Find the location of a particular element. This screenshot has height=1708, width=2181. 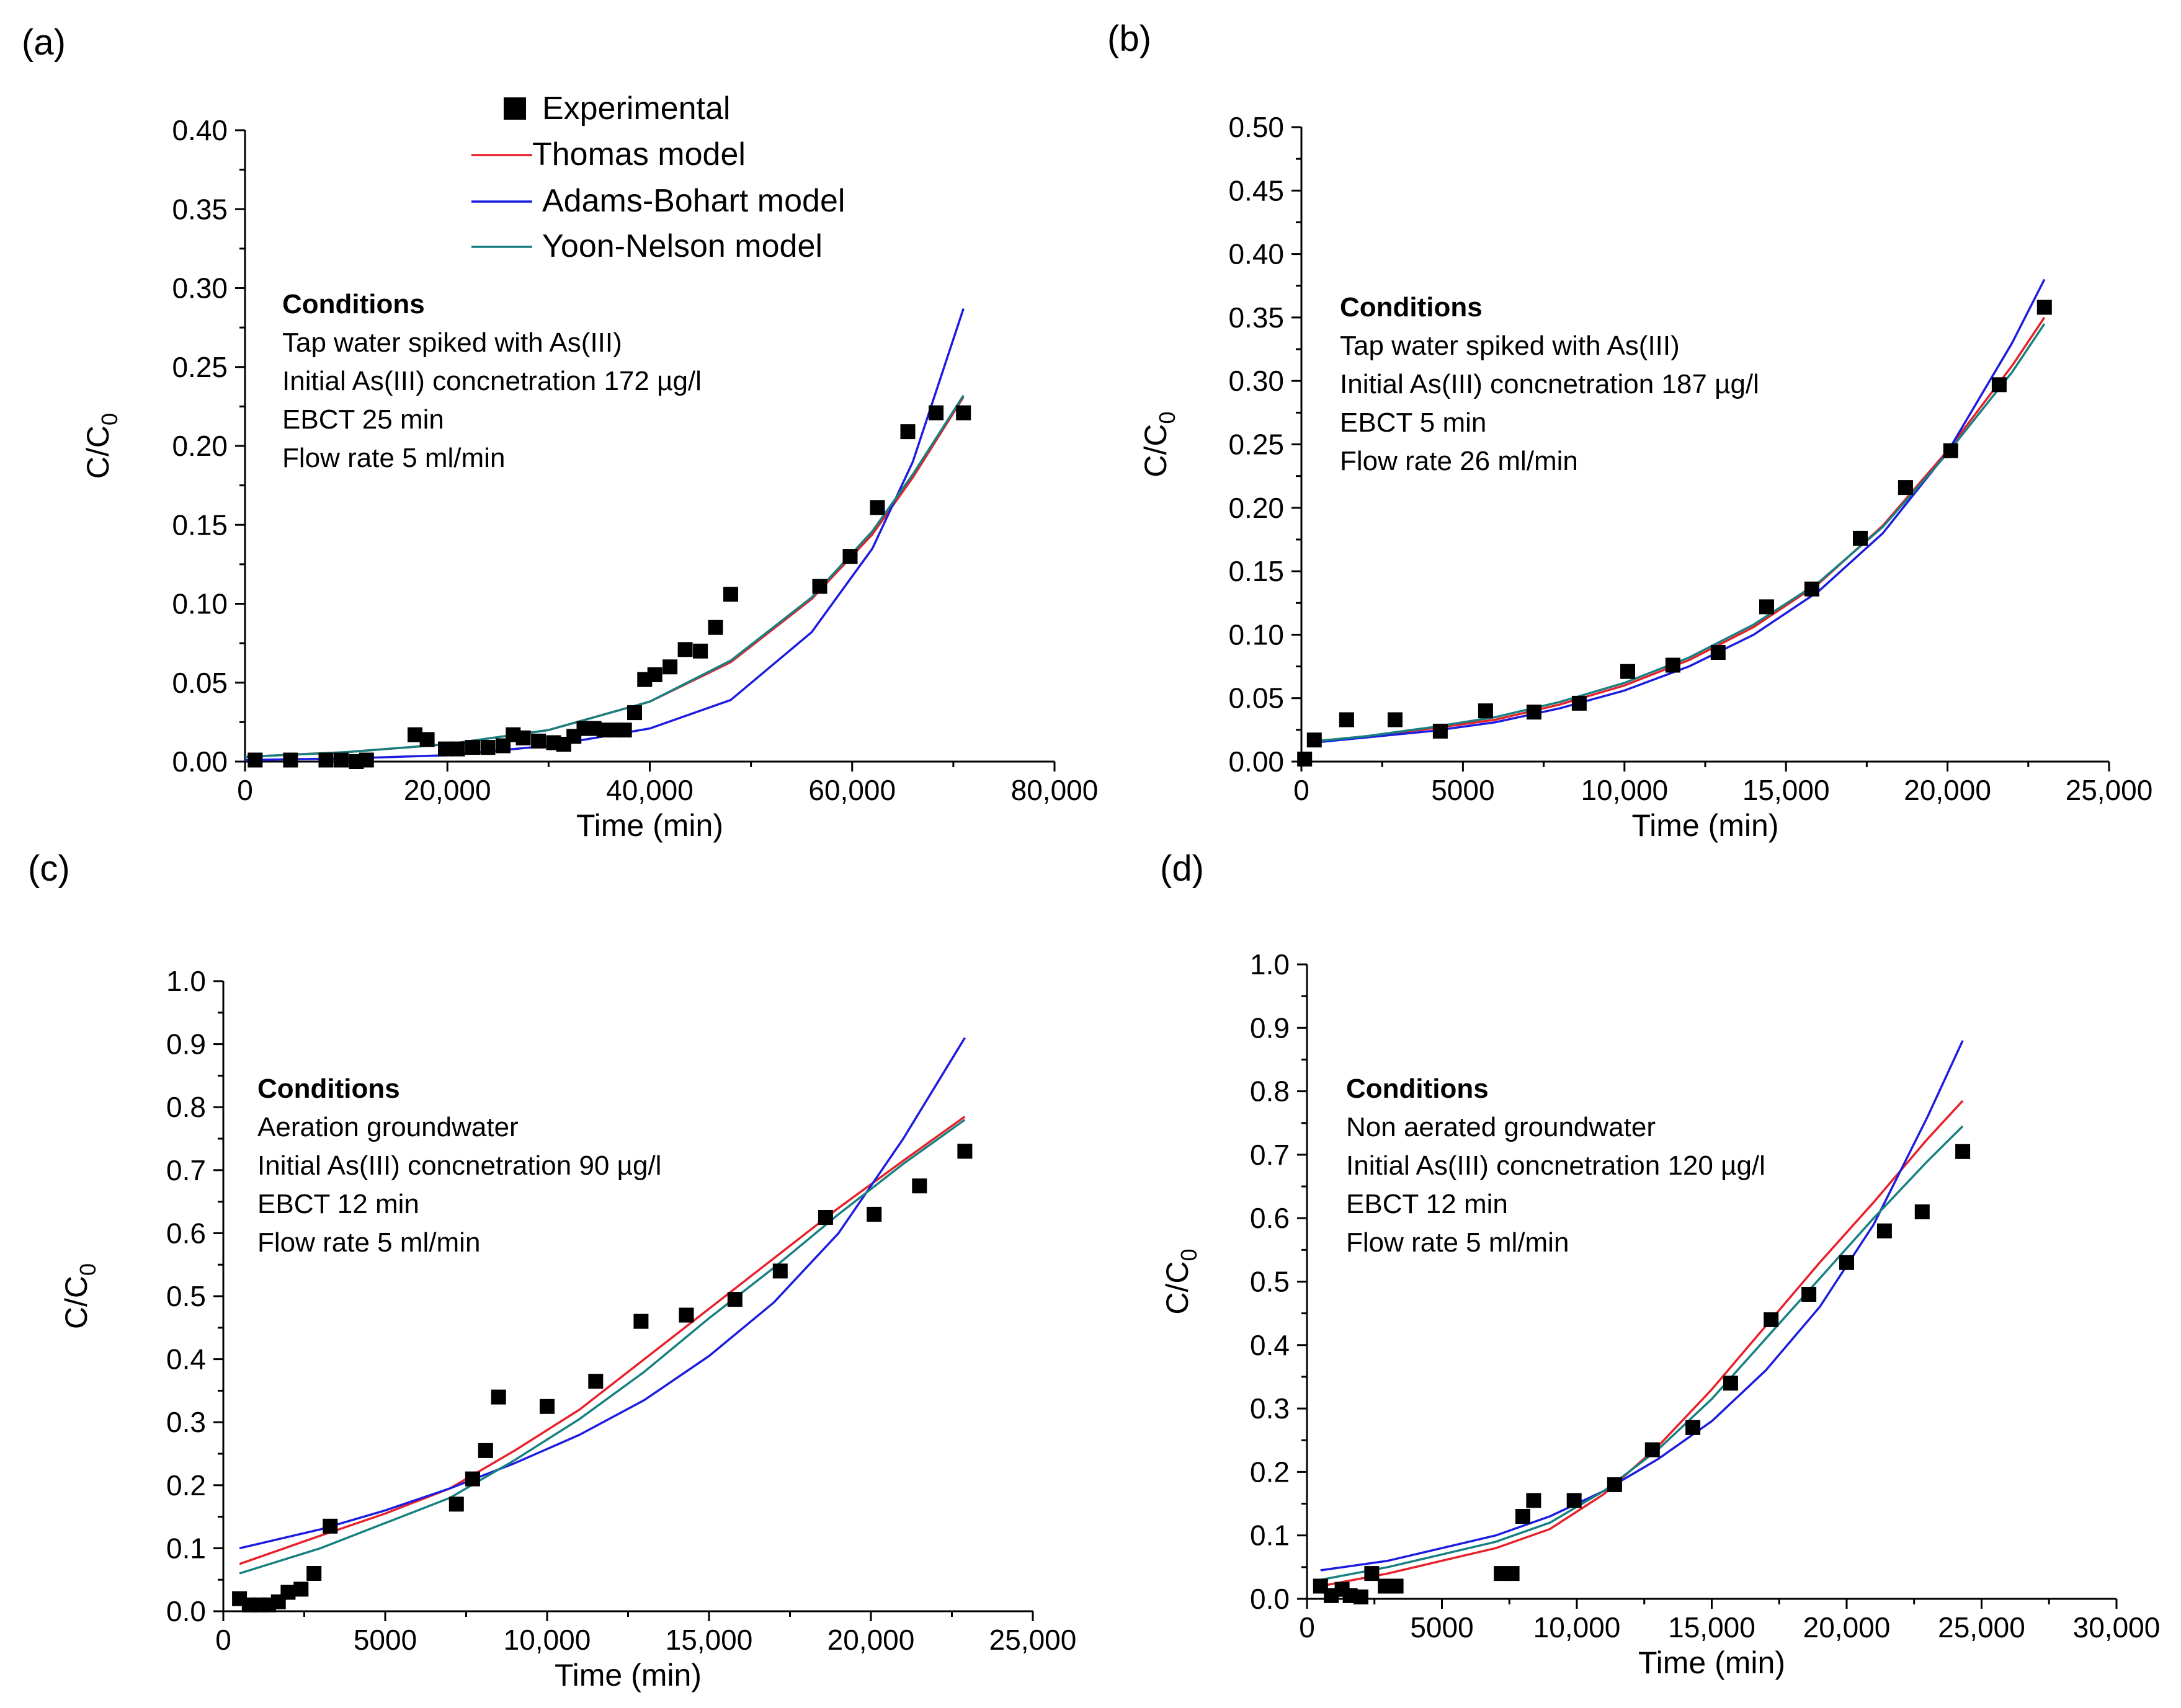

conditions-line: Non aerated groundwater is located at coordinates (1501, 1127).